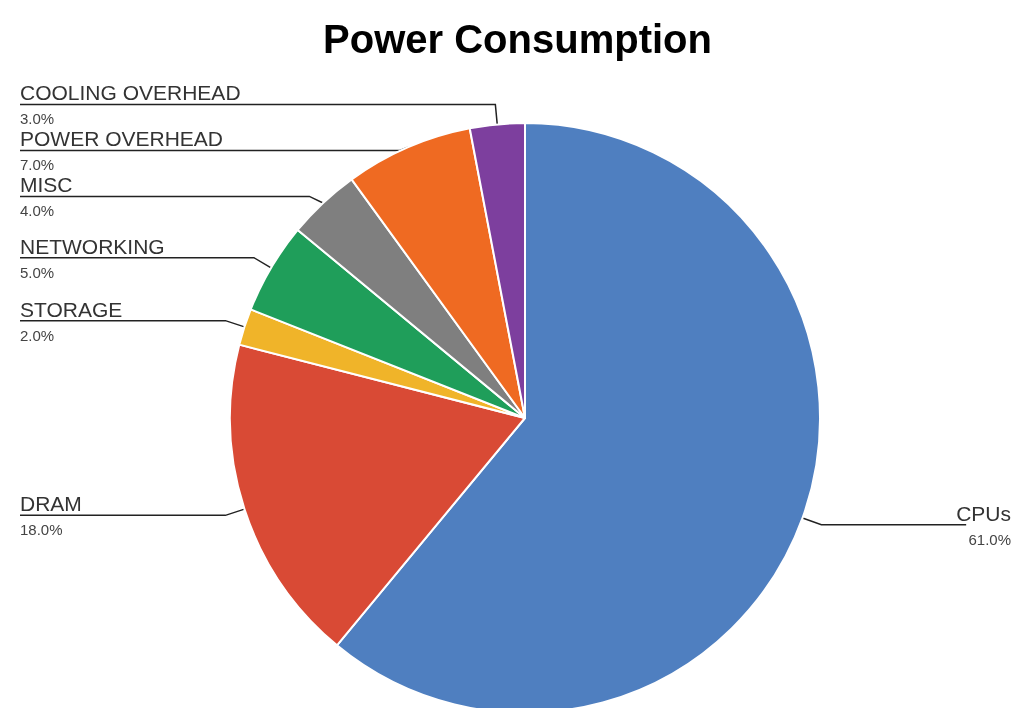 The image size is (1019, 708). I want to click on data-label: 3.0%, so click(37, 119).